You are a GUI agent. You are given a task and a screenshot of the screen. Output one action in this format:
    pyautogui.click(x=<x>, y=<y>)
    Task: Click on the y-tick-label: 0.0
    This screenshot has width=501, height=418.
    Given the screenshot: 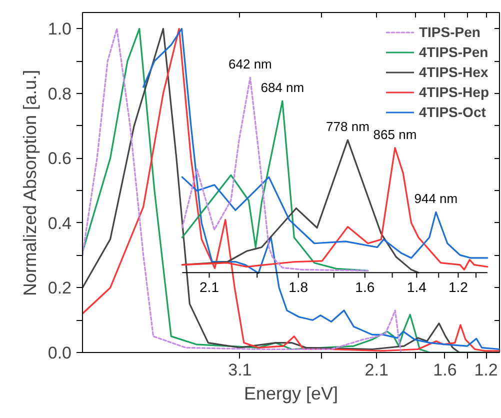 What is the action you would take?
    pyautogui.click(x=60, y=353)
    